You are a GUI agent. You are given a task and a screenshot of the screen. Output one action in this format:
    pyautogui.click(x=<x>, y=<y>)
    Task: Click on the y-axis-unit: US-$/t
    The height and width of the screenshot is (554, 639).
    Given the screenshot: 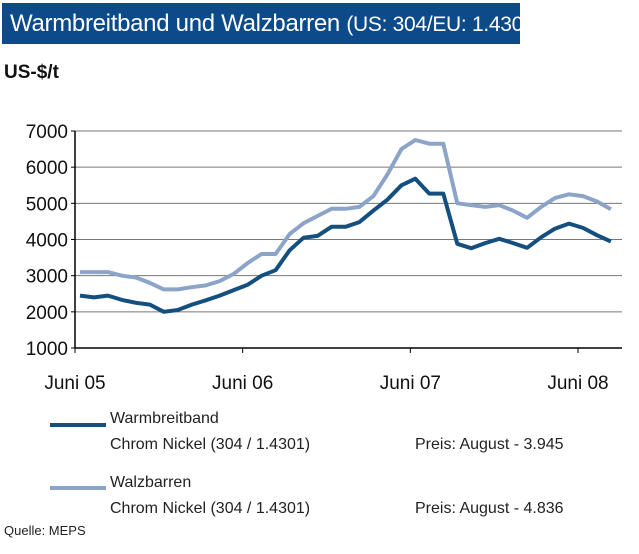 What is the action you would take?
    pyautogui.click(x=31, y=72)
    